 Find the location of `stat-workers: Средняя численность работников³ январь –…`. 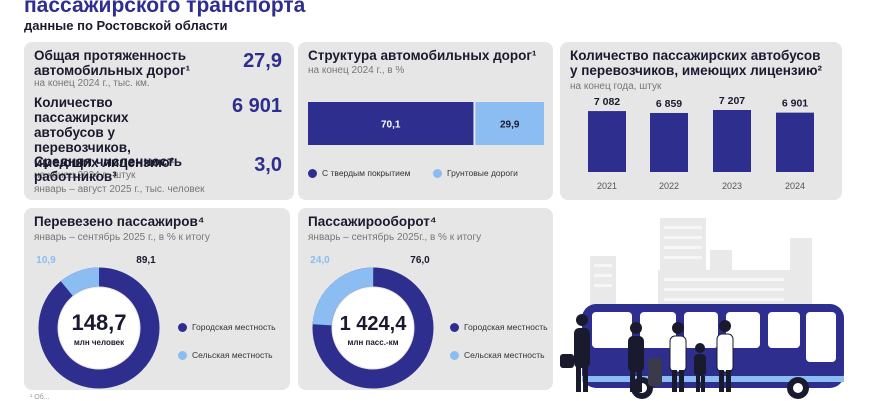

stat-workers: Средняя численность работников³ январь –… is located at coordinates (119, 174).